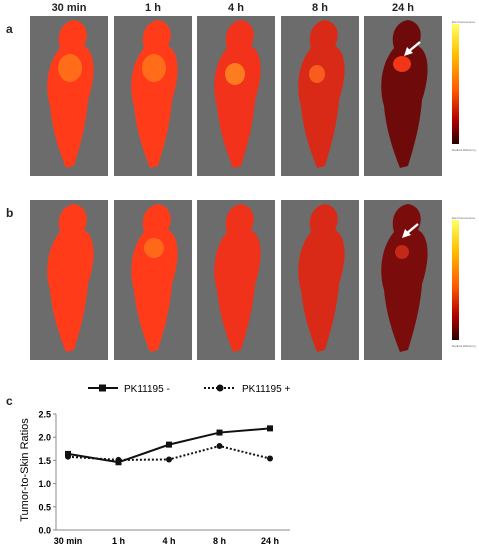  I want to click on mouse-image-b-4h, so click(236, 280).